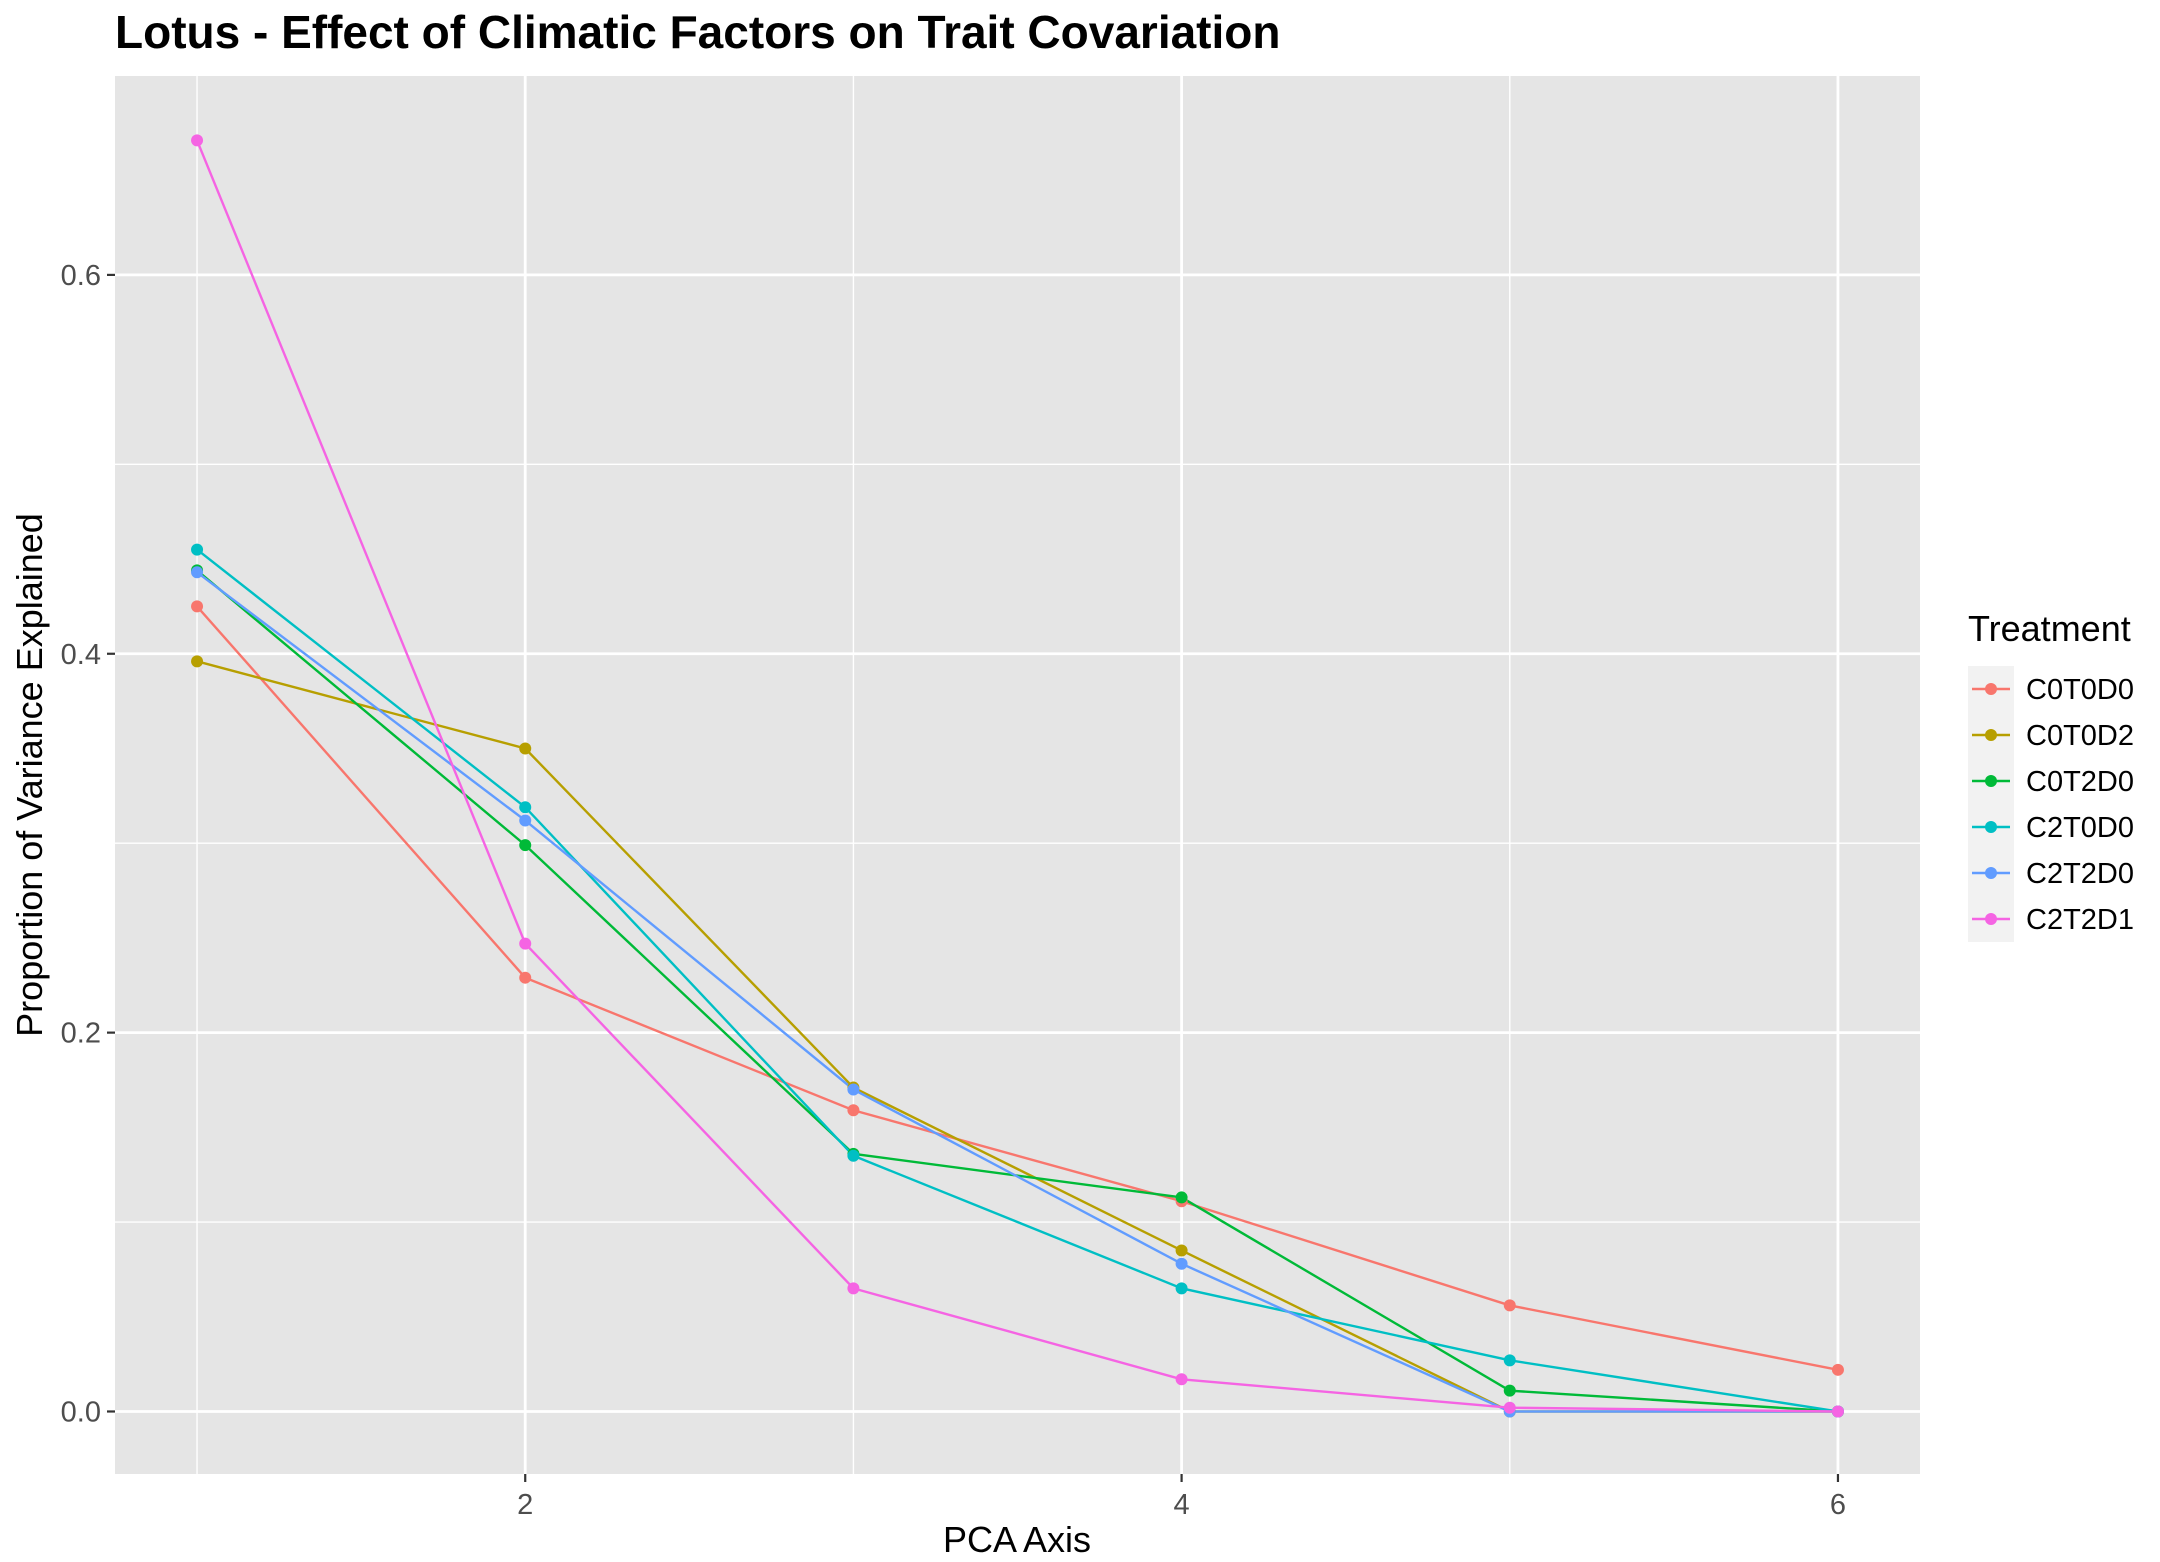 This screenshot has width=2160, height=1562. Describe the element at coordinates (2080, 920) in the screenshot. I see `legend-label-C2T2D1: C2T2D1` at that location.